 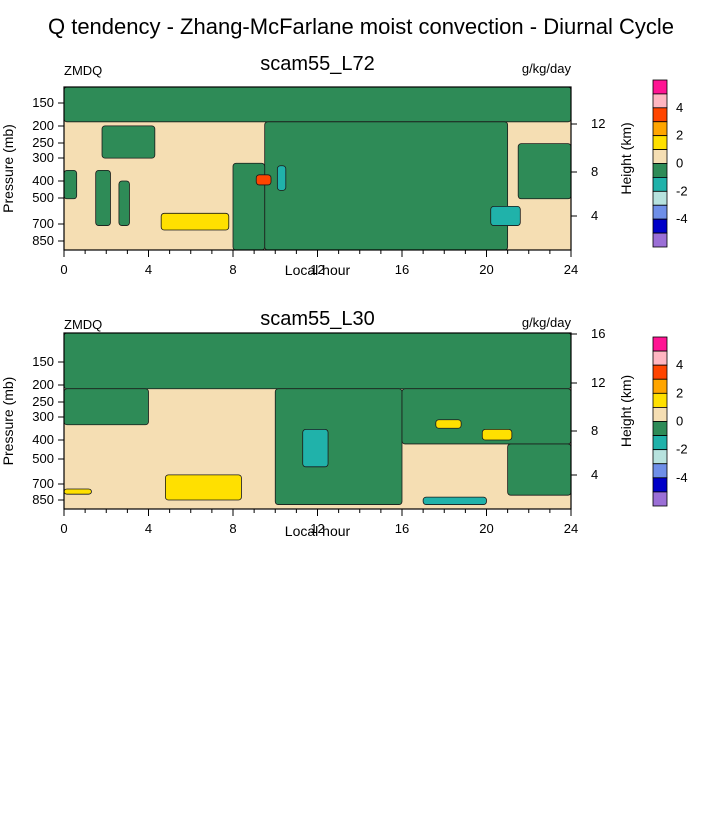 I want to click on y2-axis-label: Height (km), so click(x=626, y=158).